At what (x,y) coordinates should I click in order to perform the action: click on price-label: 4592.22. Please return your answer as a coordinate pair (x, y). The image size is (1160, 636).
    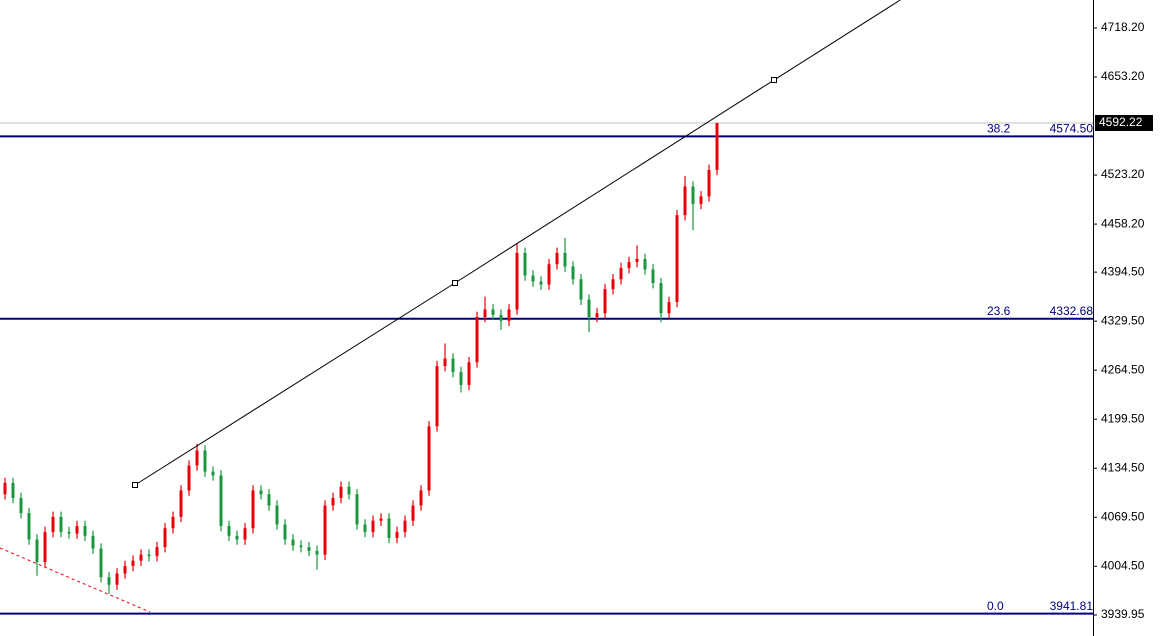
    Looking at the image, I should click on (1121, 122).